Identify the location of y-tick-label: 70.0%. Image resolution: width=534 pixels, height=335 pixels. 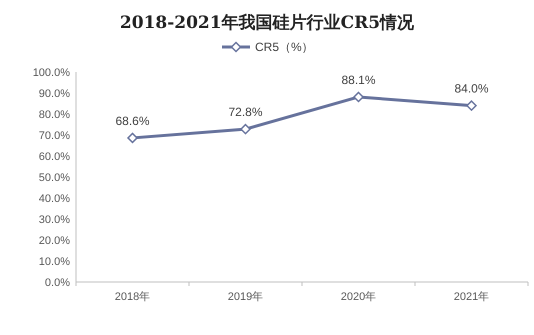
(54, 136).